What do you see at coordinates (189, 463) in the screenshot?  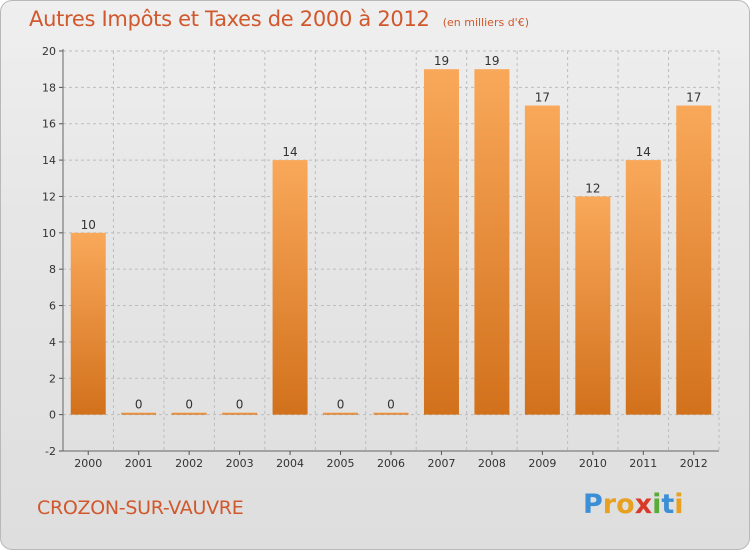 I see `x-tick-label: 2002` at bounding box center [189, 463].